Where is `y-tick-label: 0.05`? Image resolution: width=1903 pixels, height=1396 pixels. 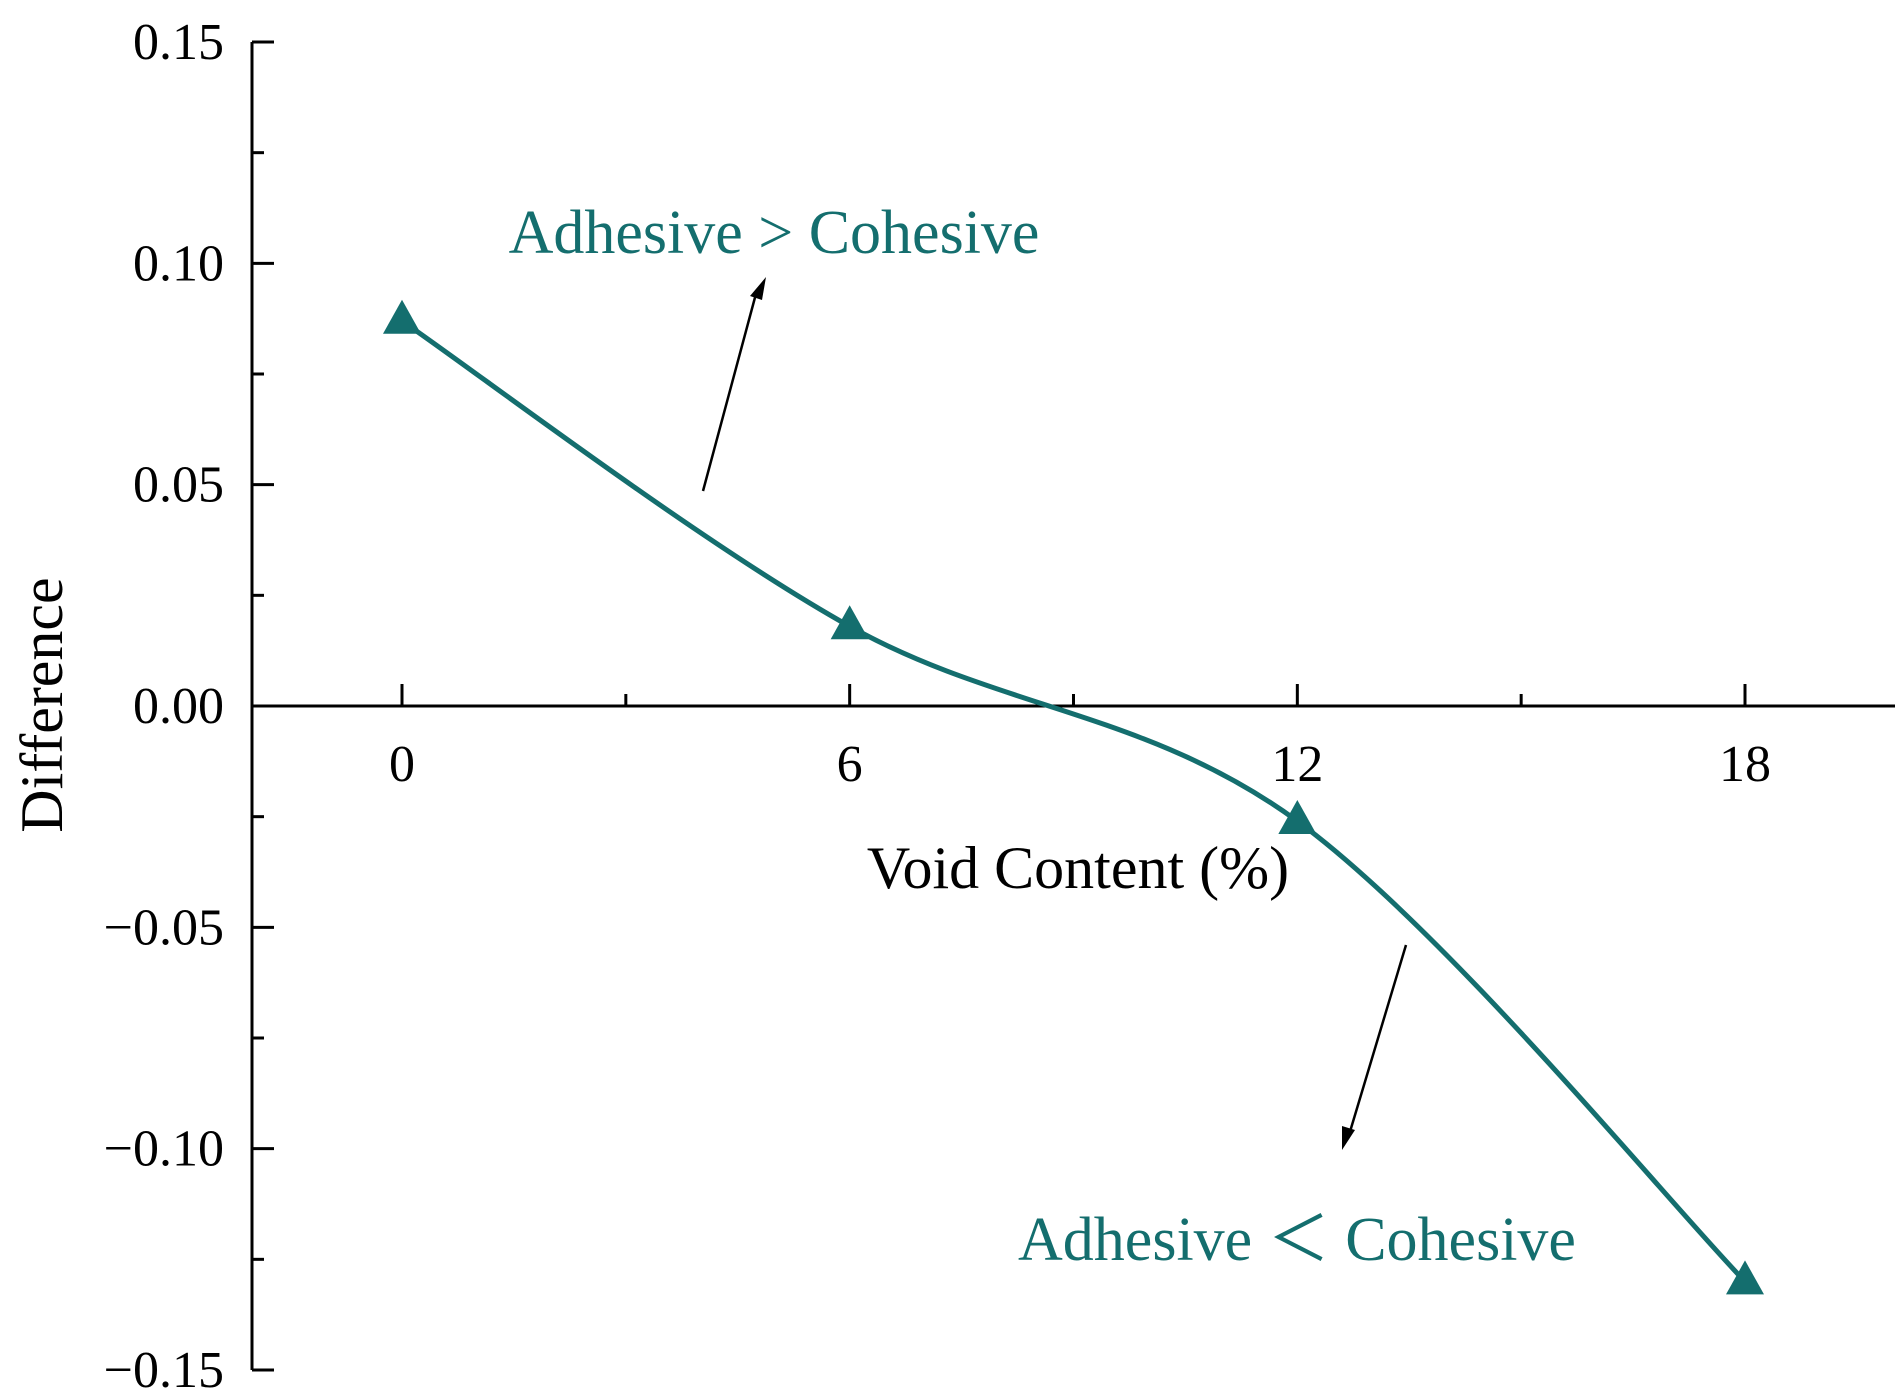 y-tick-label: 0.05 is located at coordinates (178, 485).